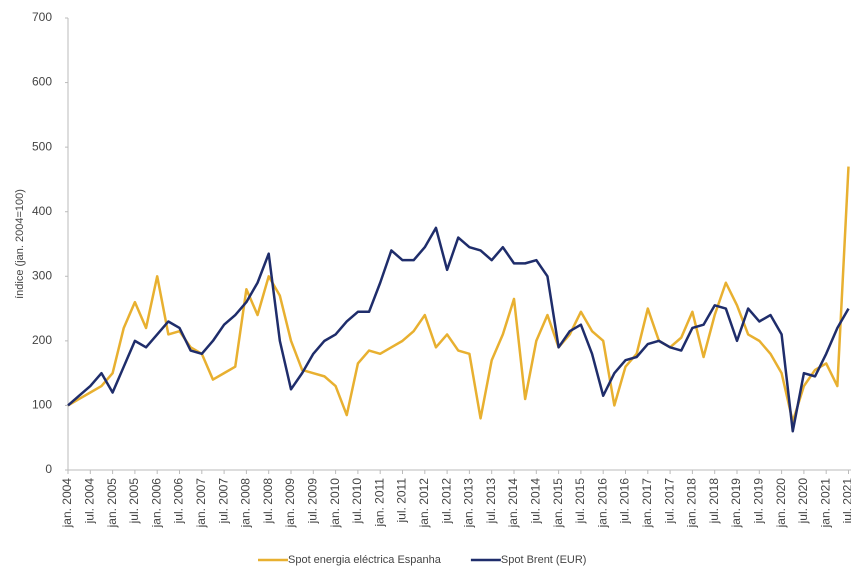  I want to click on x-tick-label: jul. 2006, so click(179, 501).